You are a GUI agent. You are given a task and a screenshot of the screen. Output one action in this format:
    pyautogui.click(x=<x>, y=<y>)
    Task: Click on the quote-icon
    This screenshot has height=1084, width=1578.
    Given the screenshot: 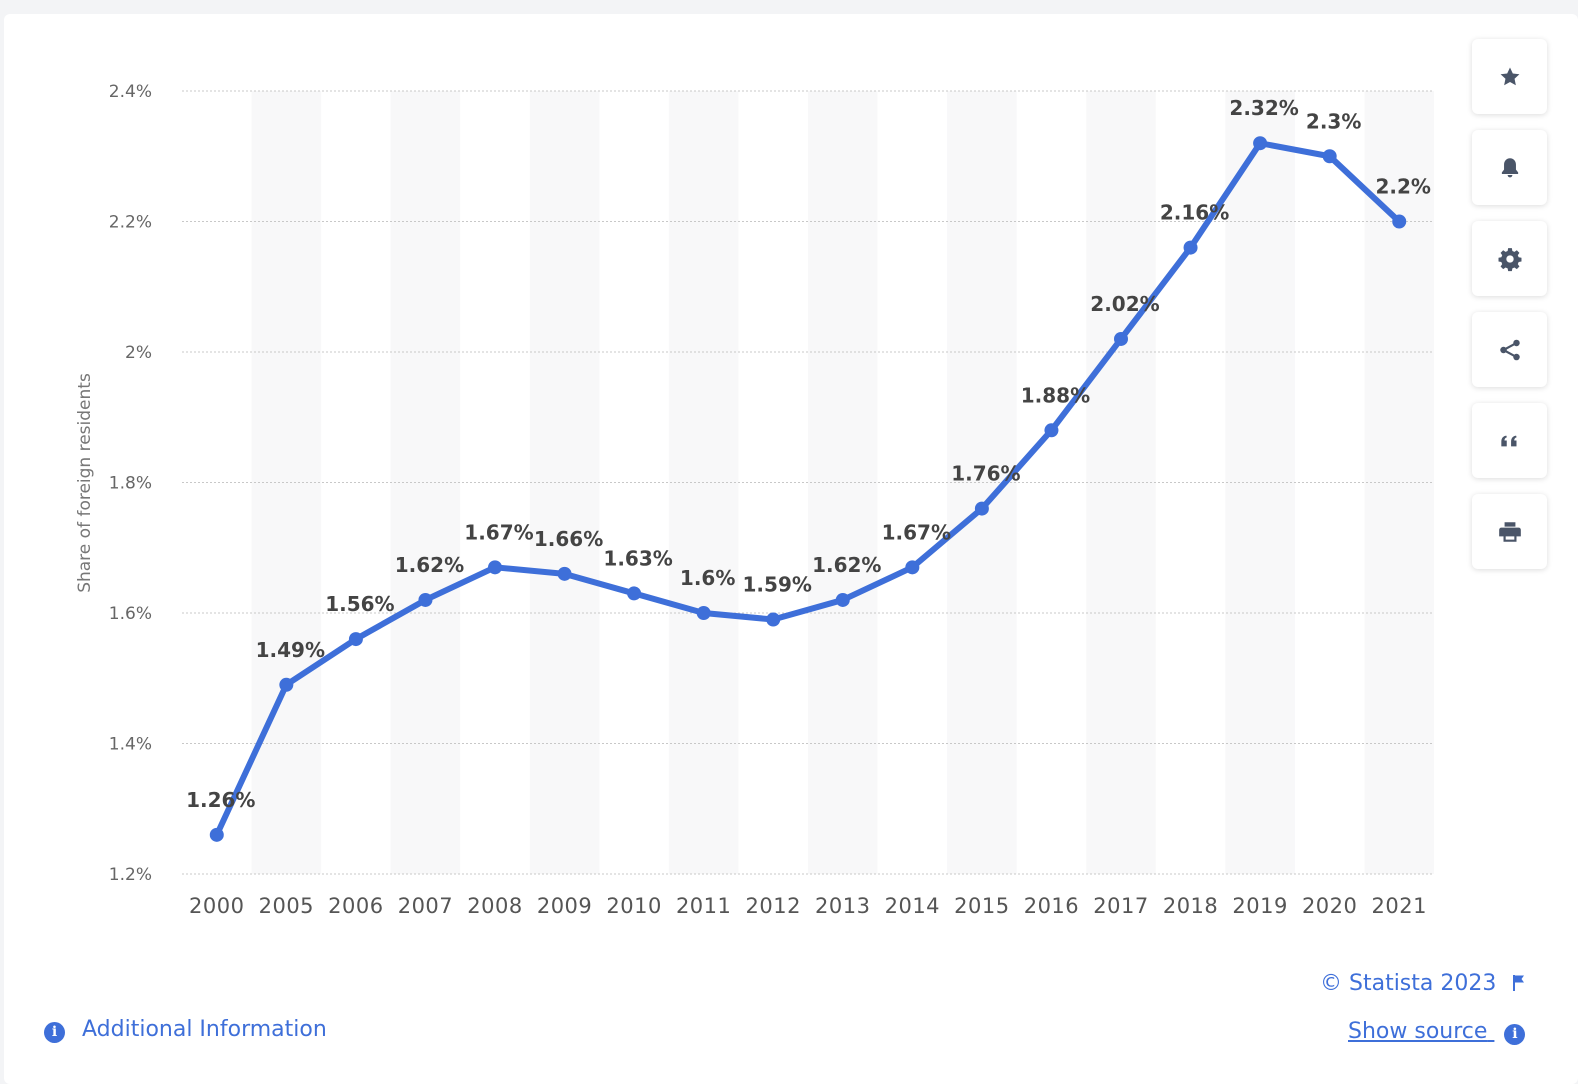 What is the action you would take?
    pyautogui.click(x=1508, y=440)
    